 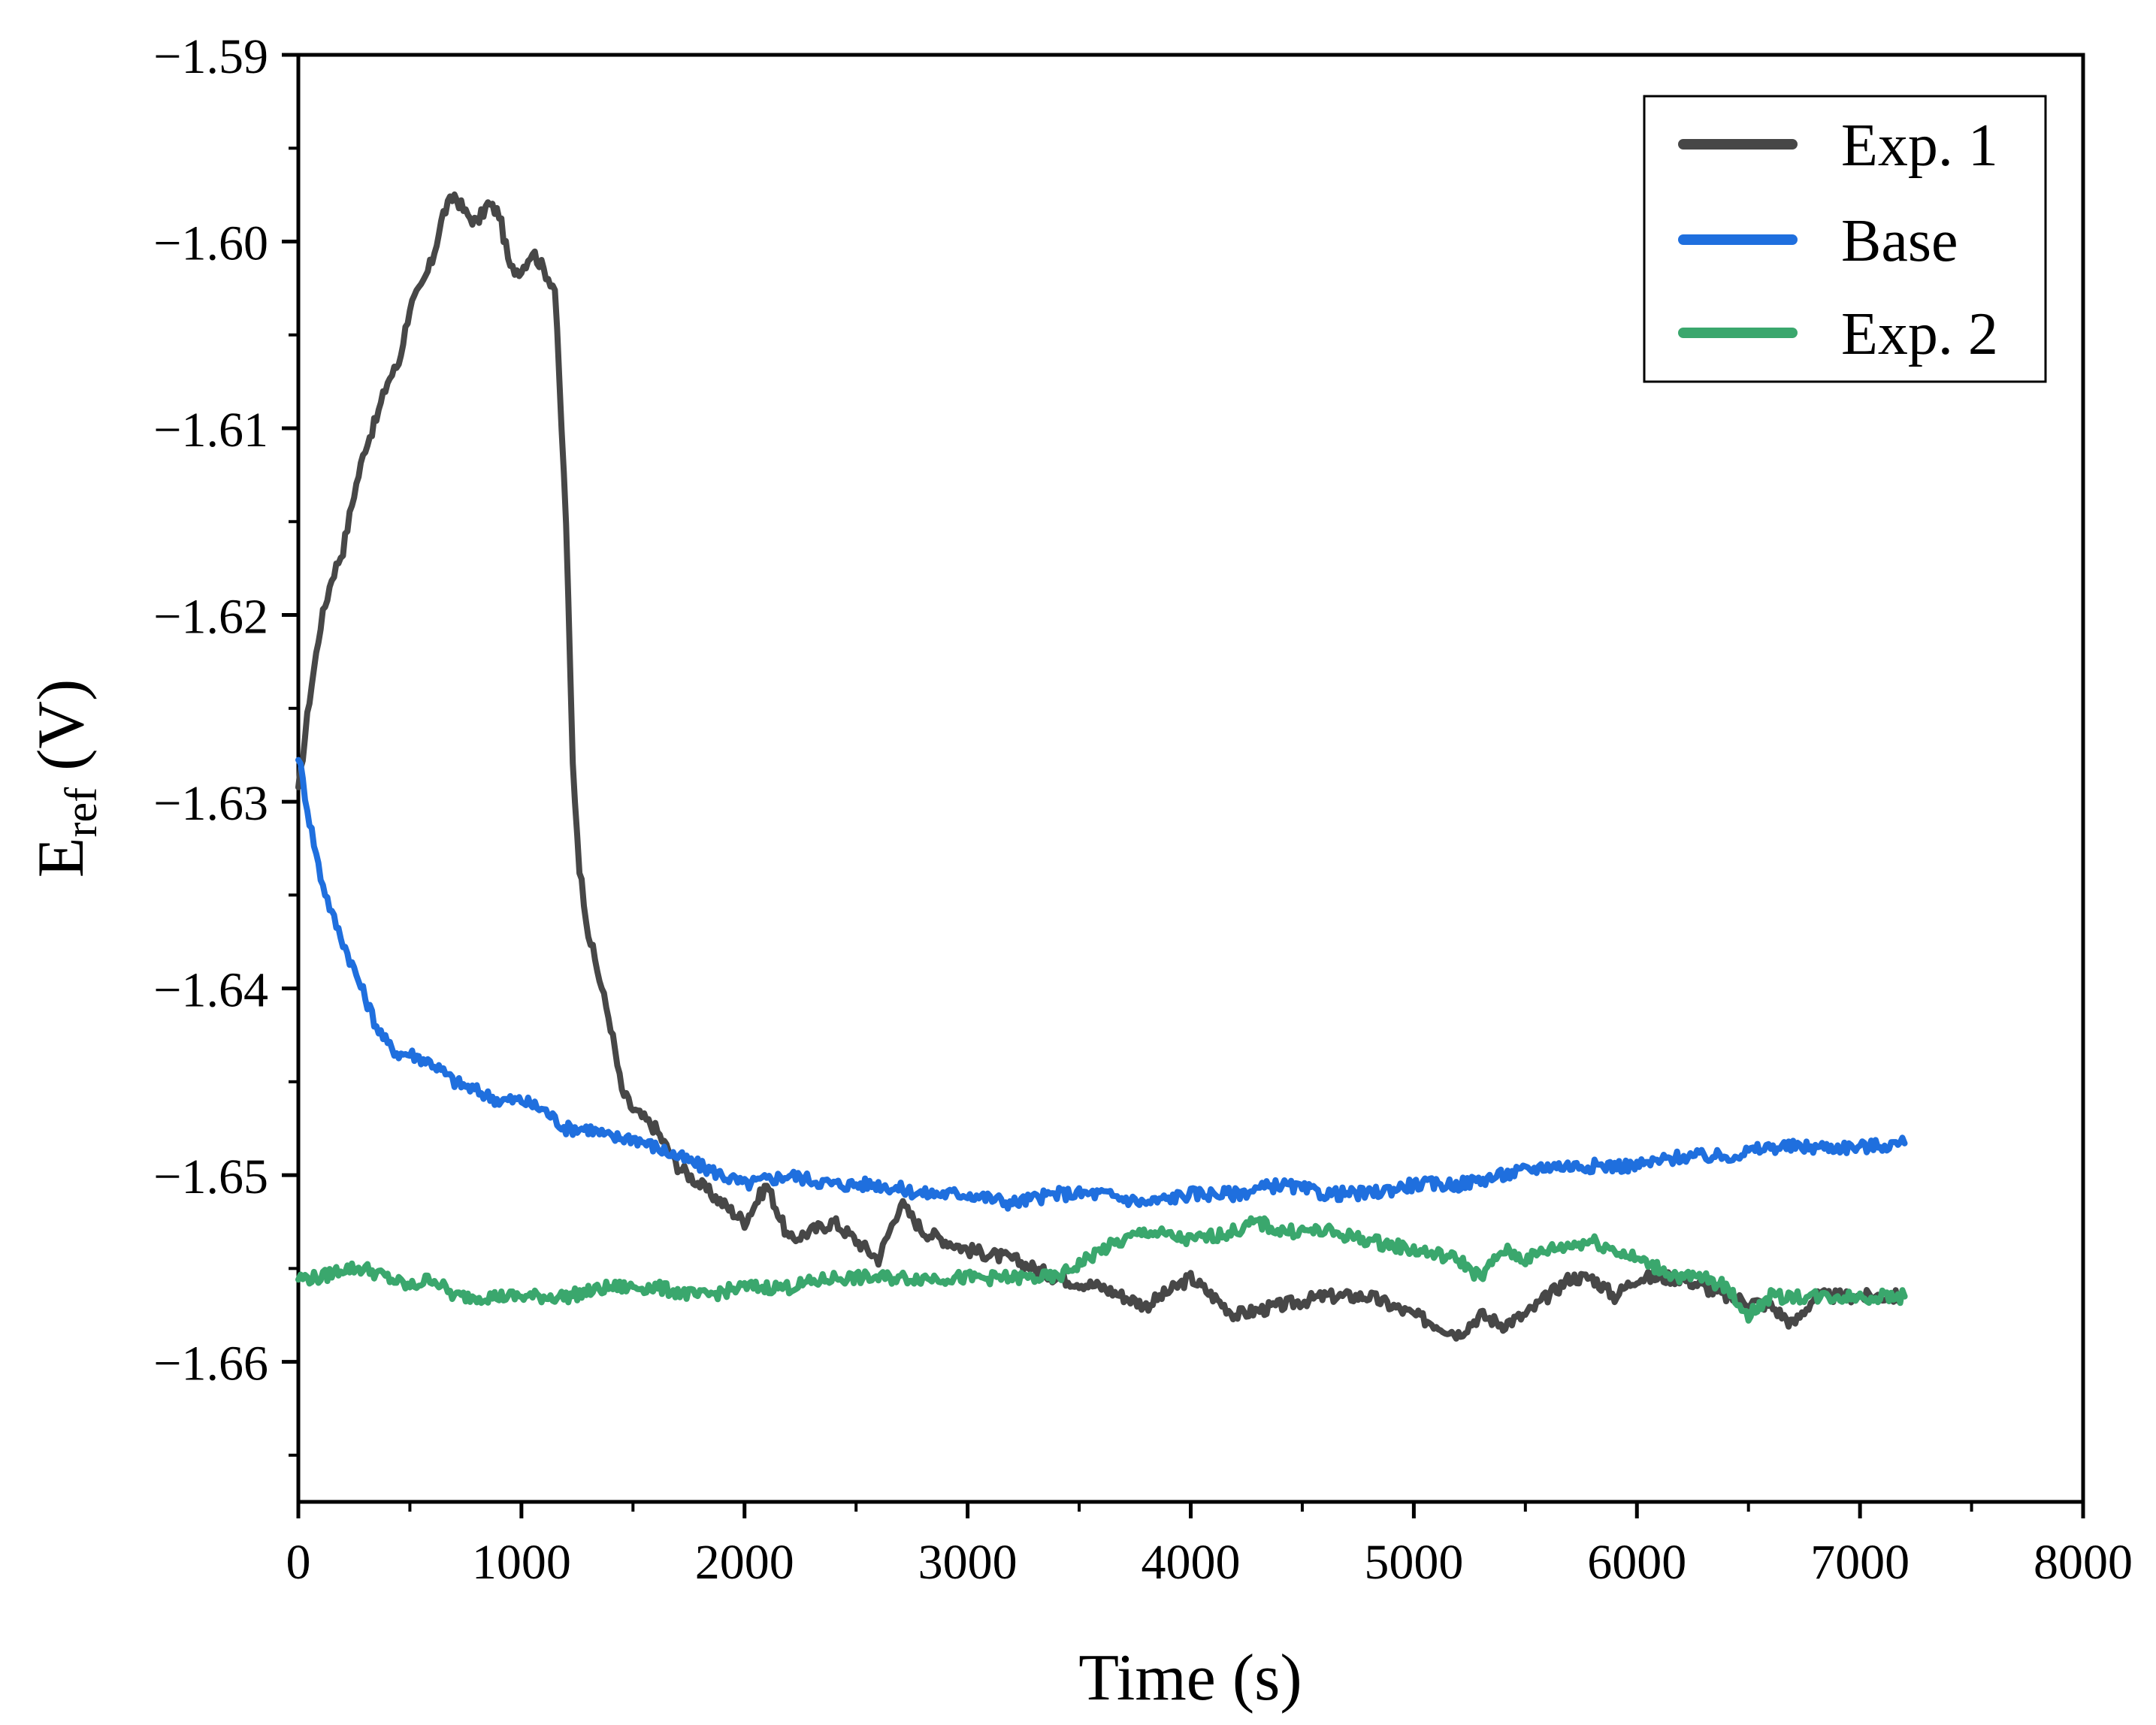 I want to click on y-tick-label: −1.59, so click(x=211, y=56).